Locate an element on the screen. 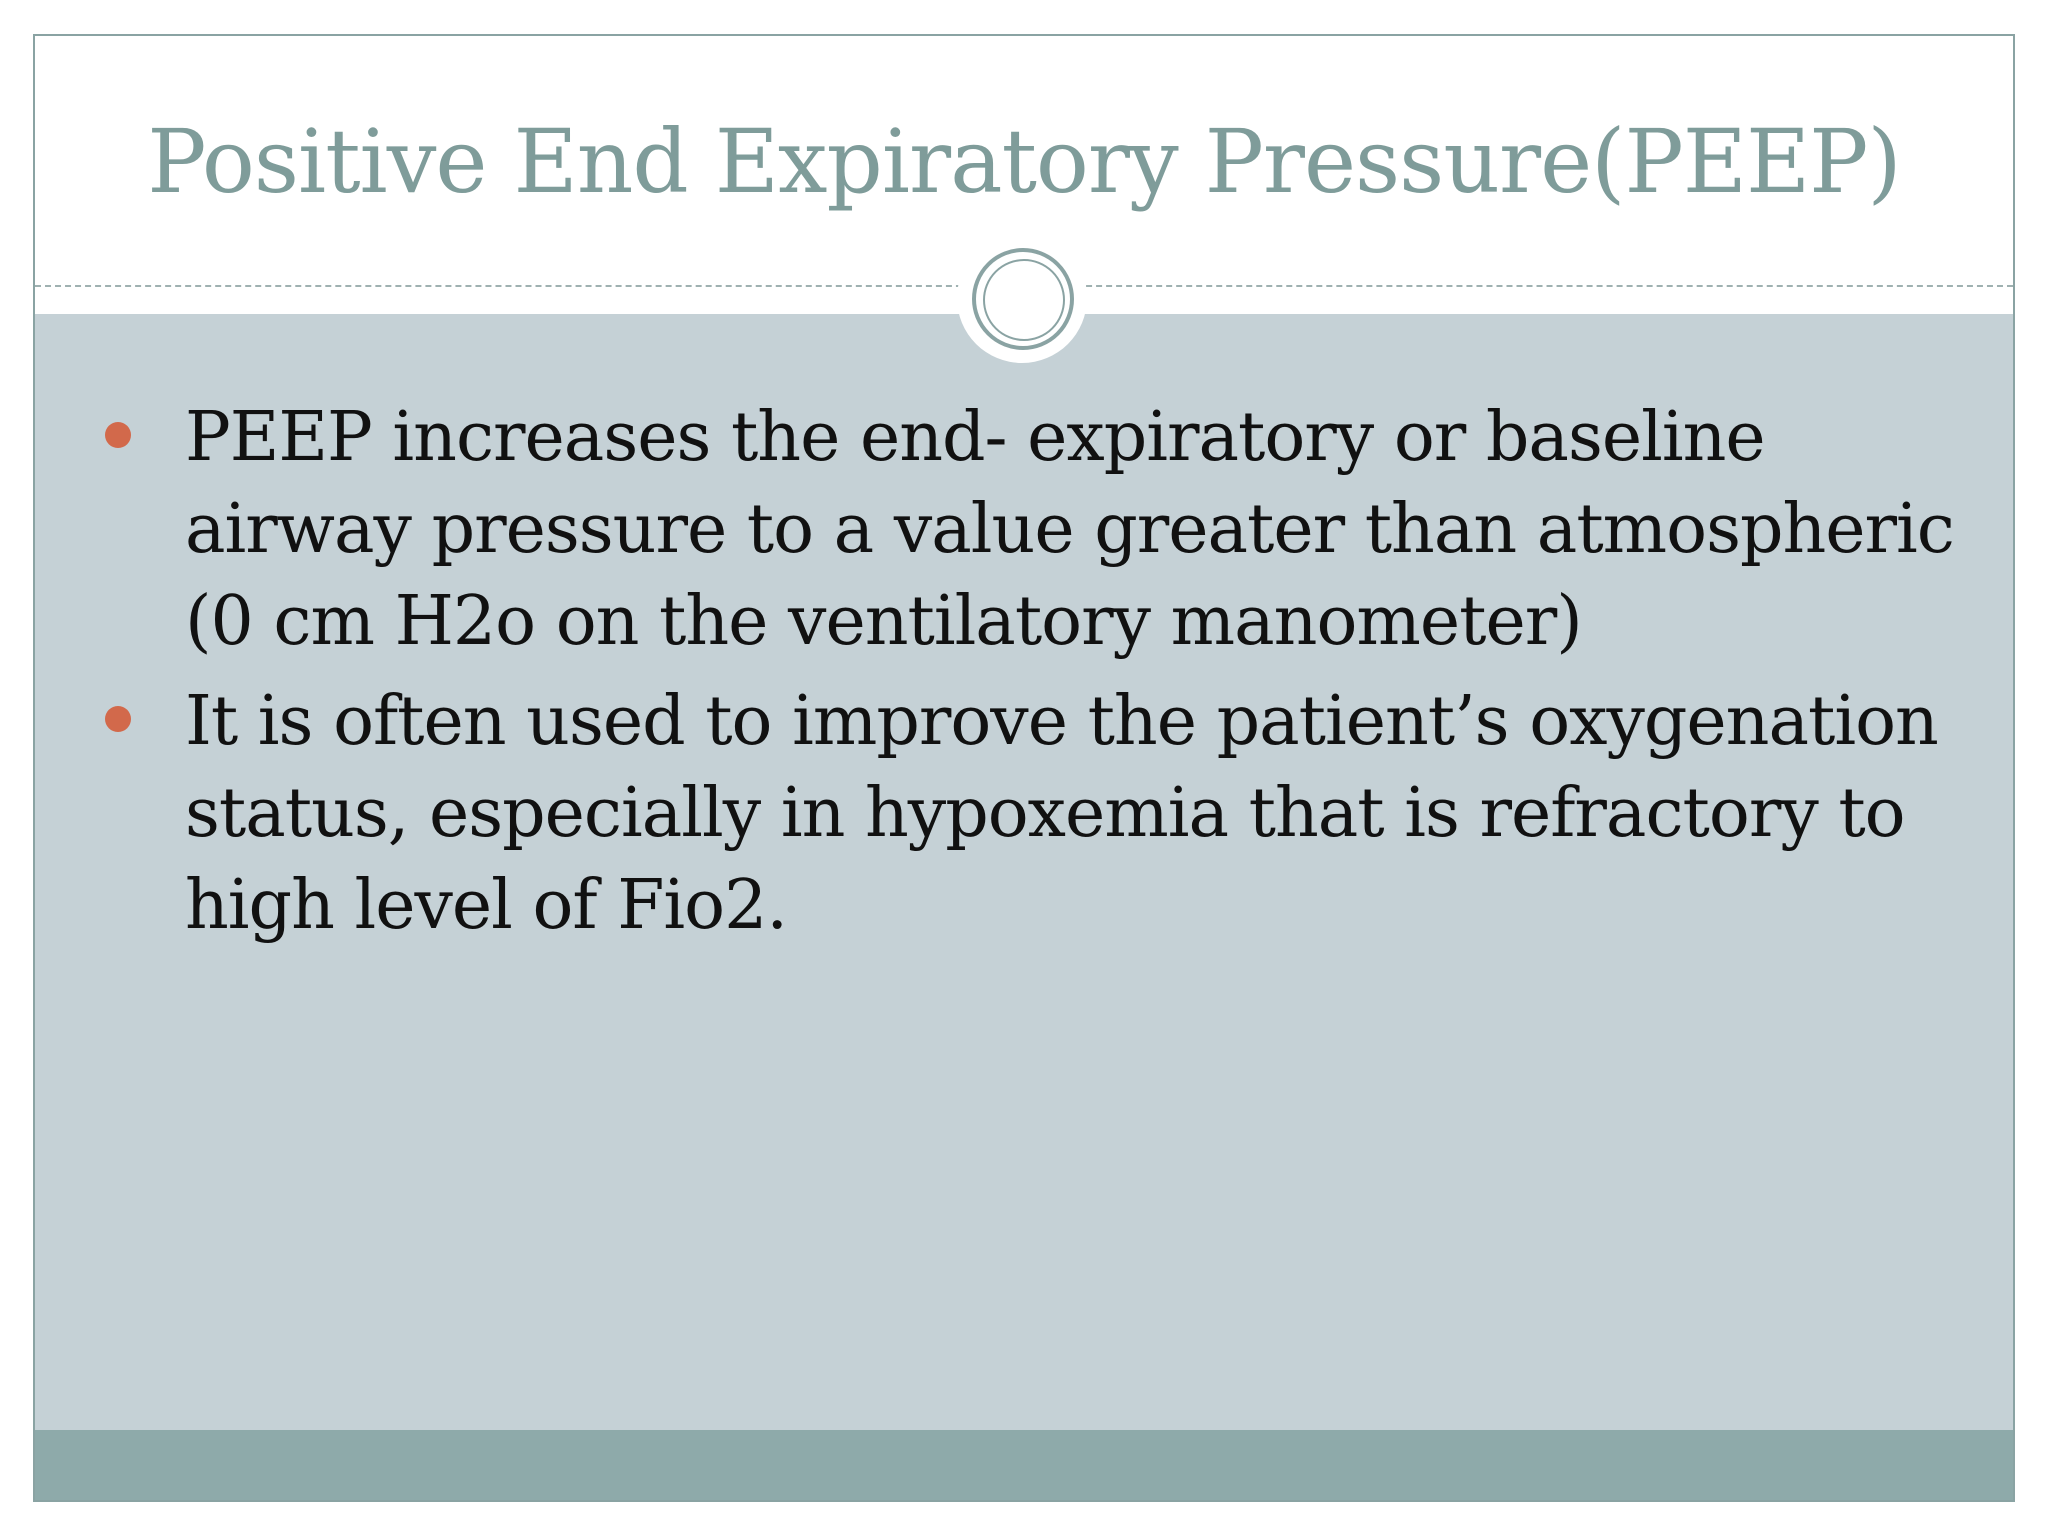 The width and height of the screenshot is (2048, 1536). ornament-outer-ring is located at coordinates (1023, 299).